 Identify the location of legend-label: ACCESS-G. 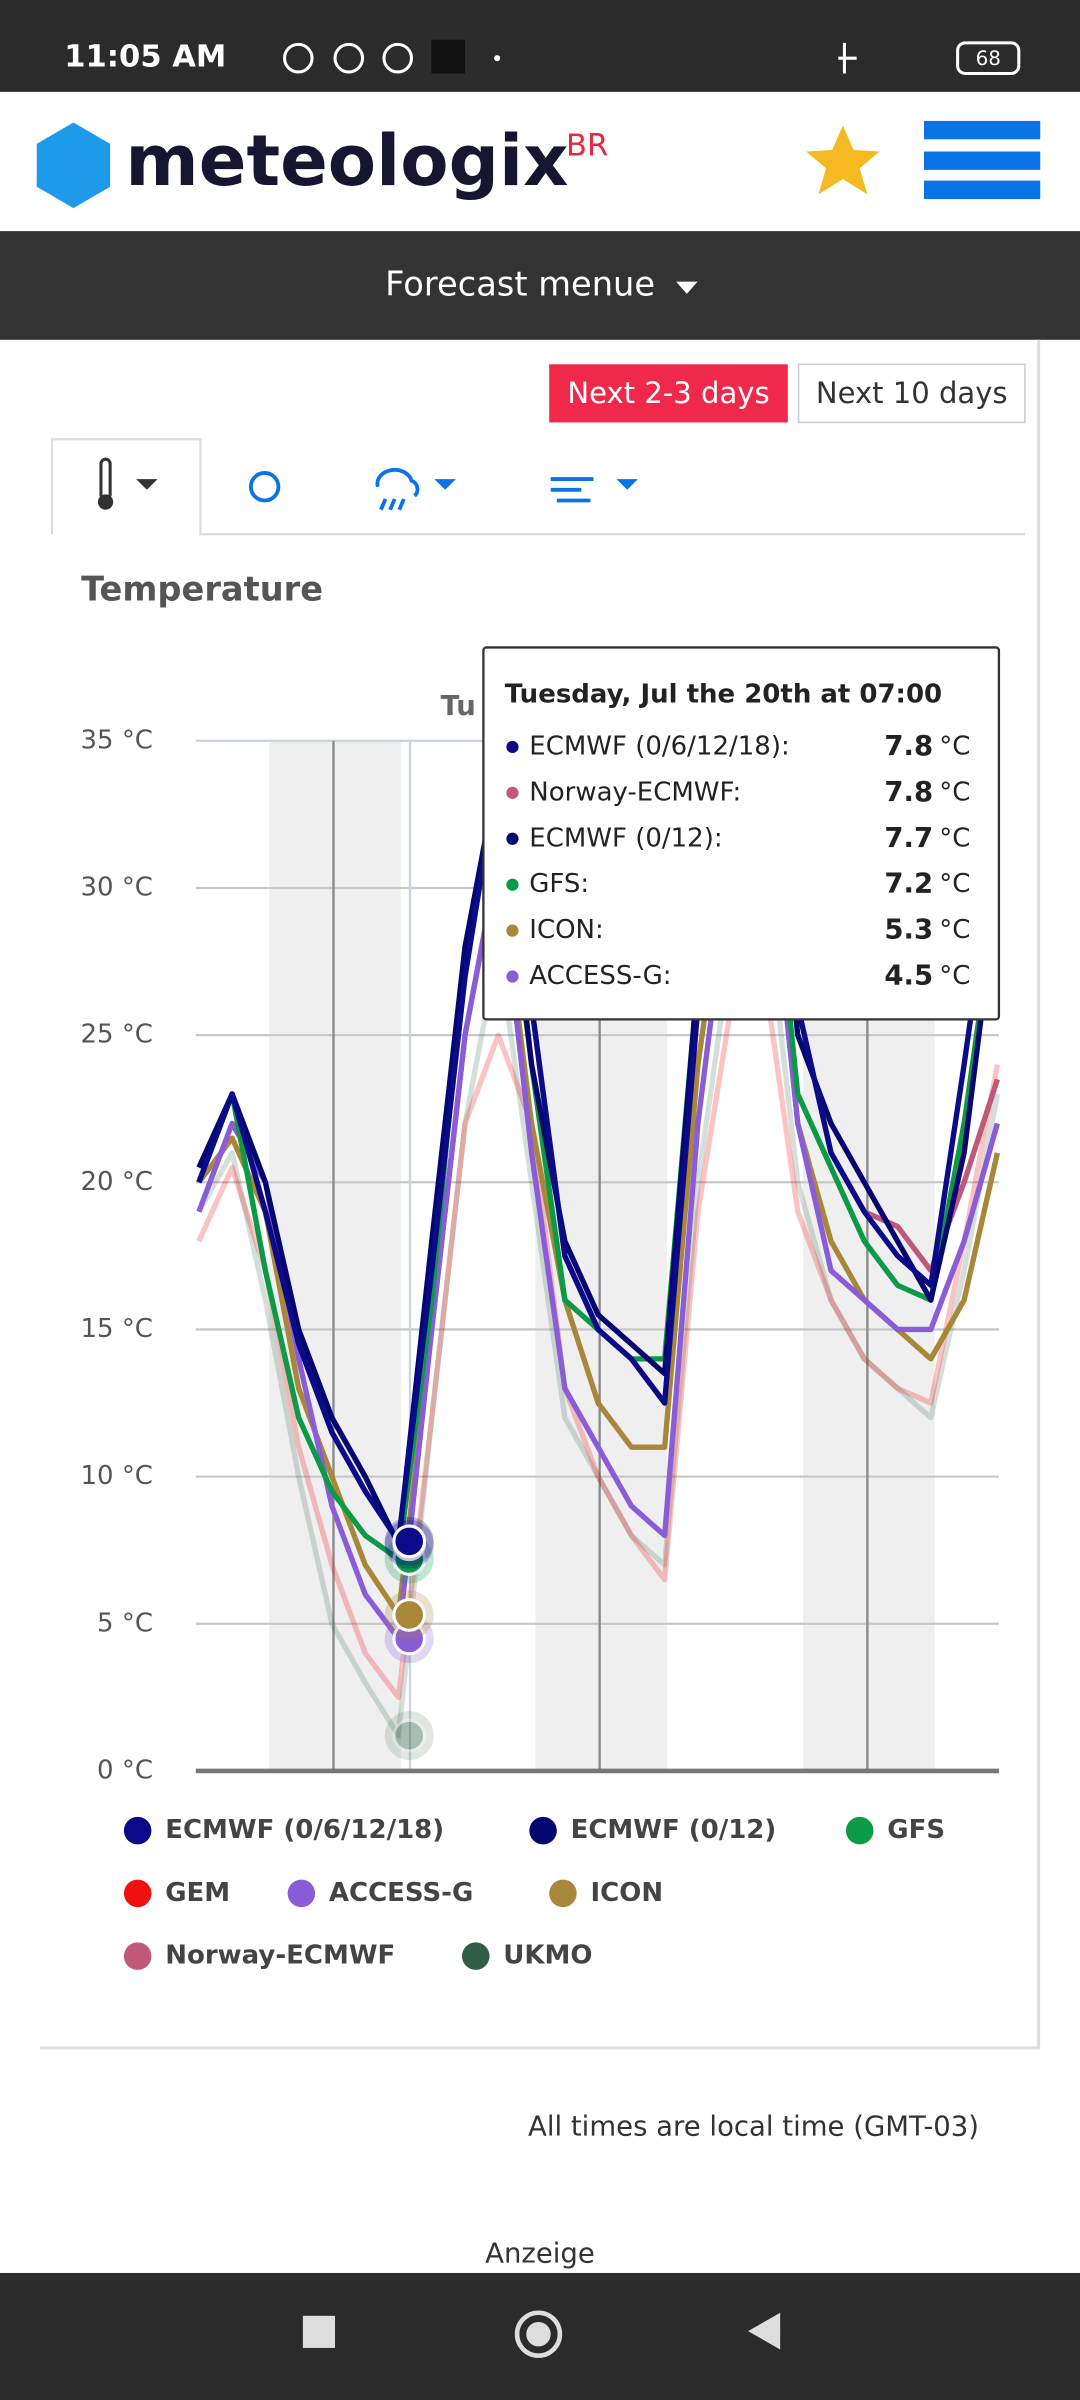
(401, 1893).